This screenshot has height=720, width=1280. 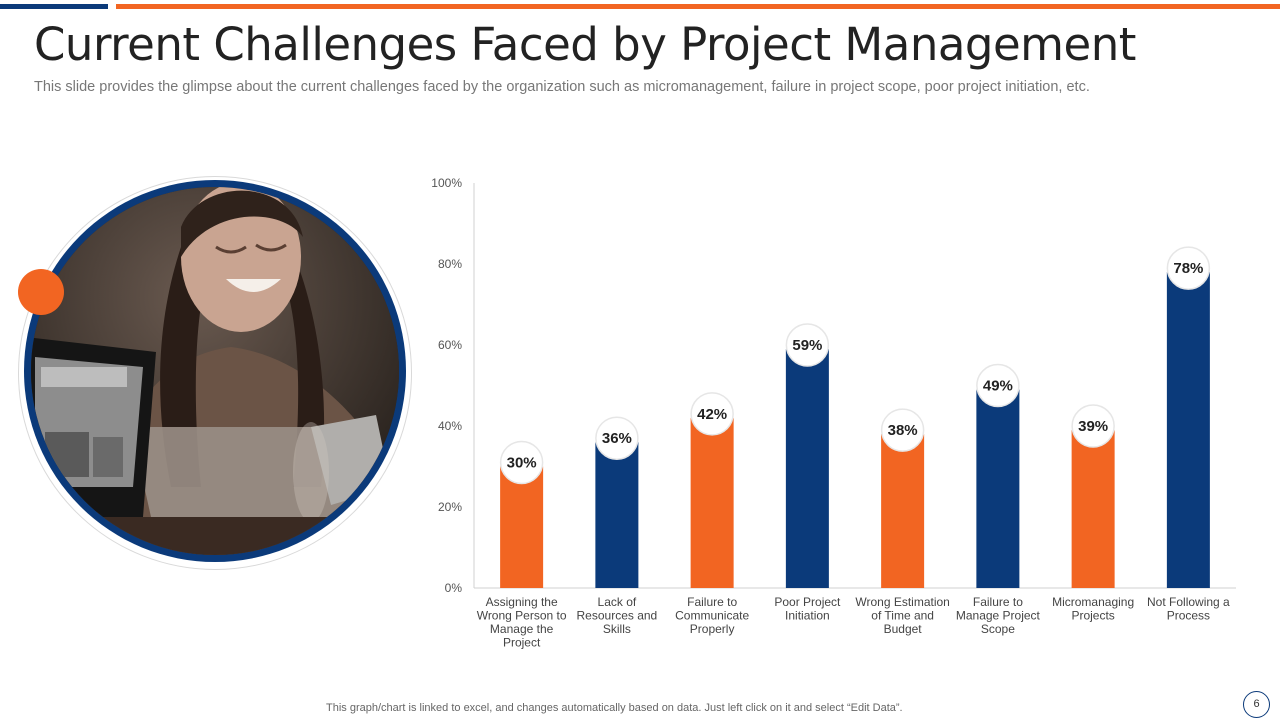 What do you see at coordinates (617, 615) in the screenshot?
I see `x-category-label: Lack of Resources and Skills` at bounding box center [617, 615].